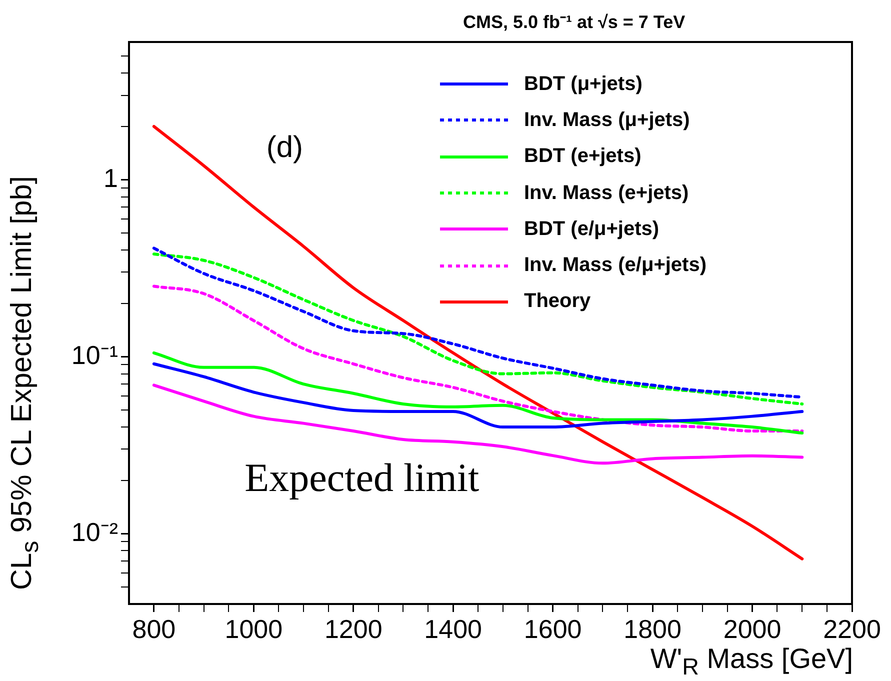 The image size is (891, 681). Describe the element at coordinates (574, 22) in the screenshot. I see `chart-title: CMS, 5.0 fb⁻¹ at √s = 7 TeV` at that location.